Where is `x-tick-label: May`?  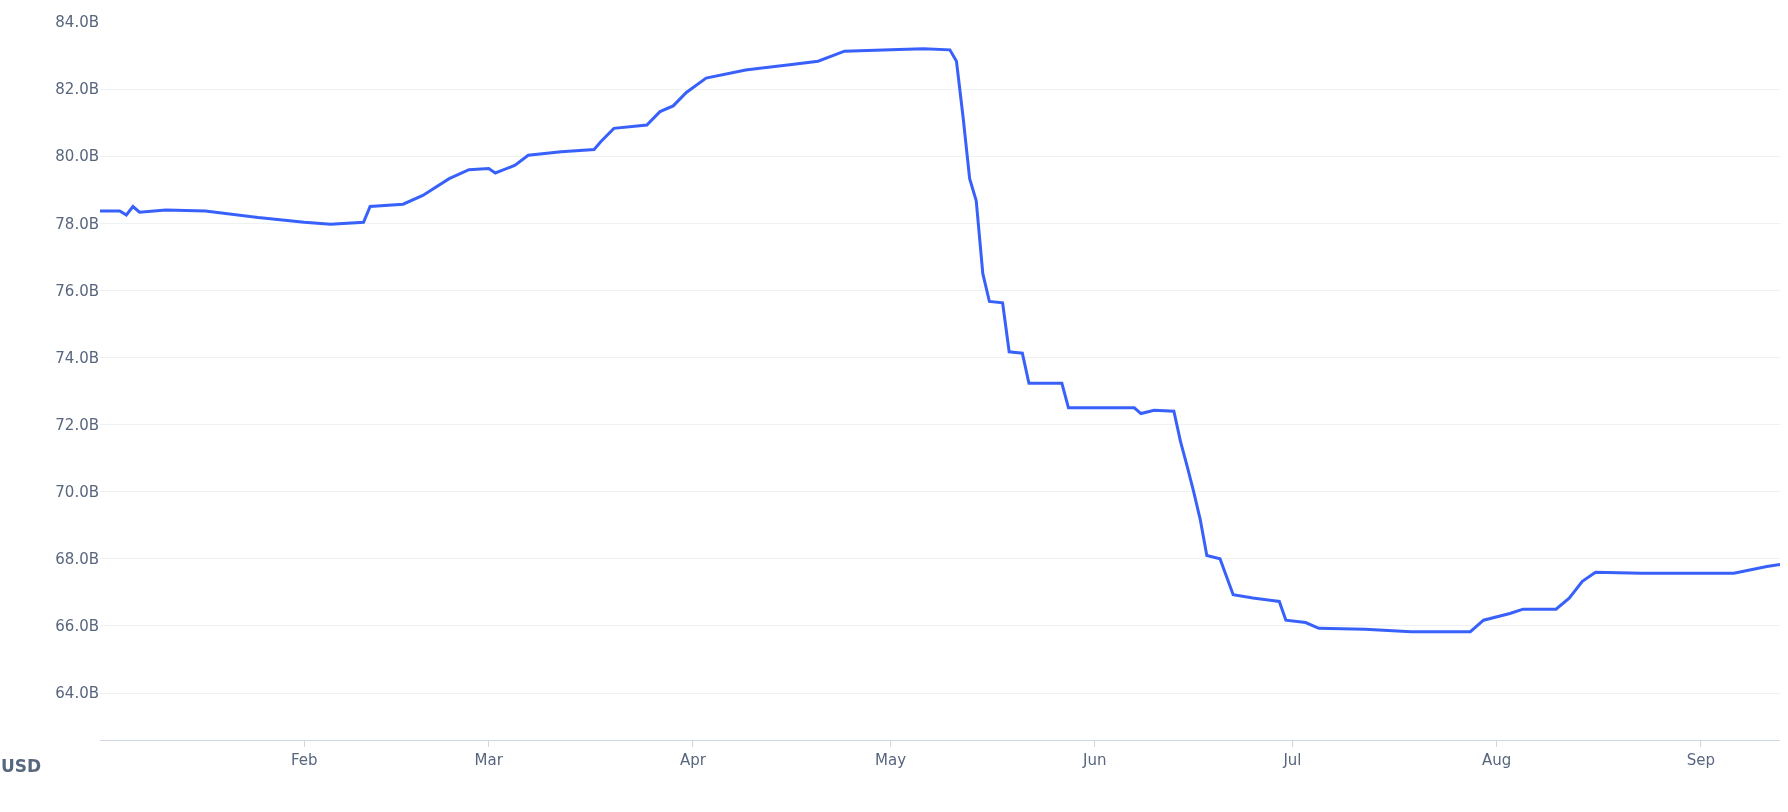 x-tick-label: May is located at coordinates (891, 760).